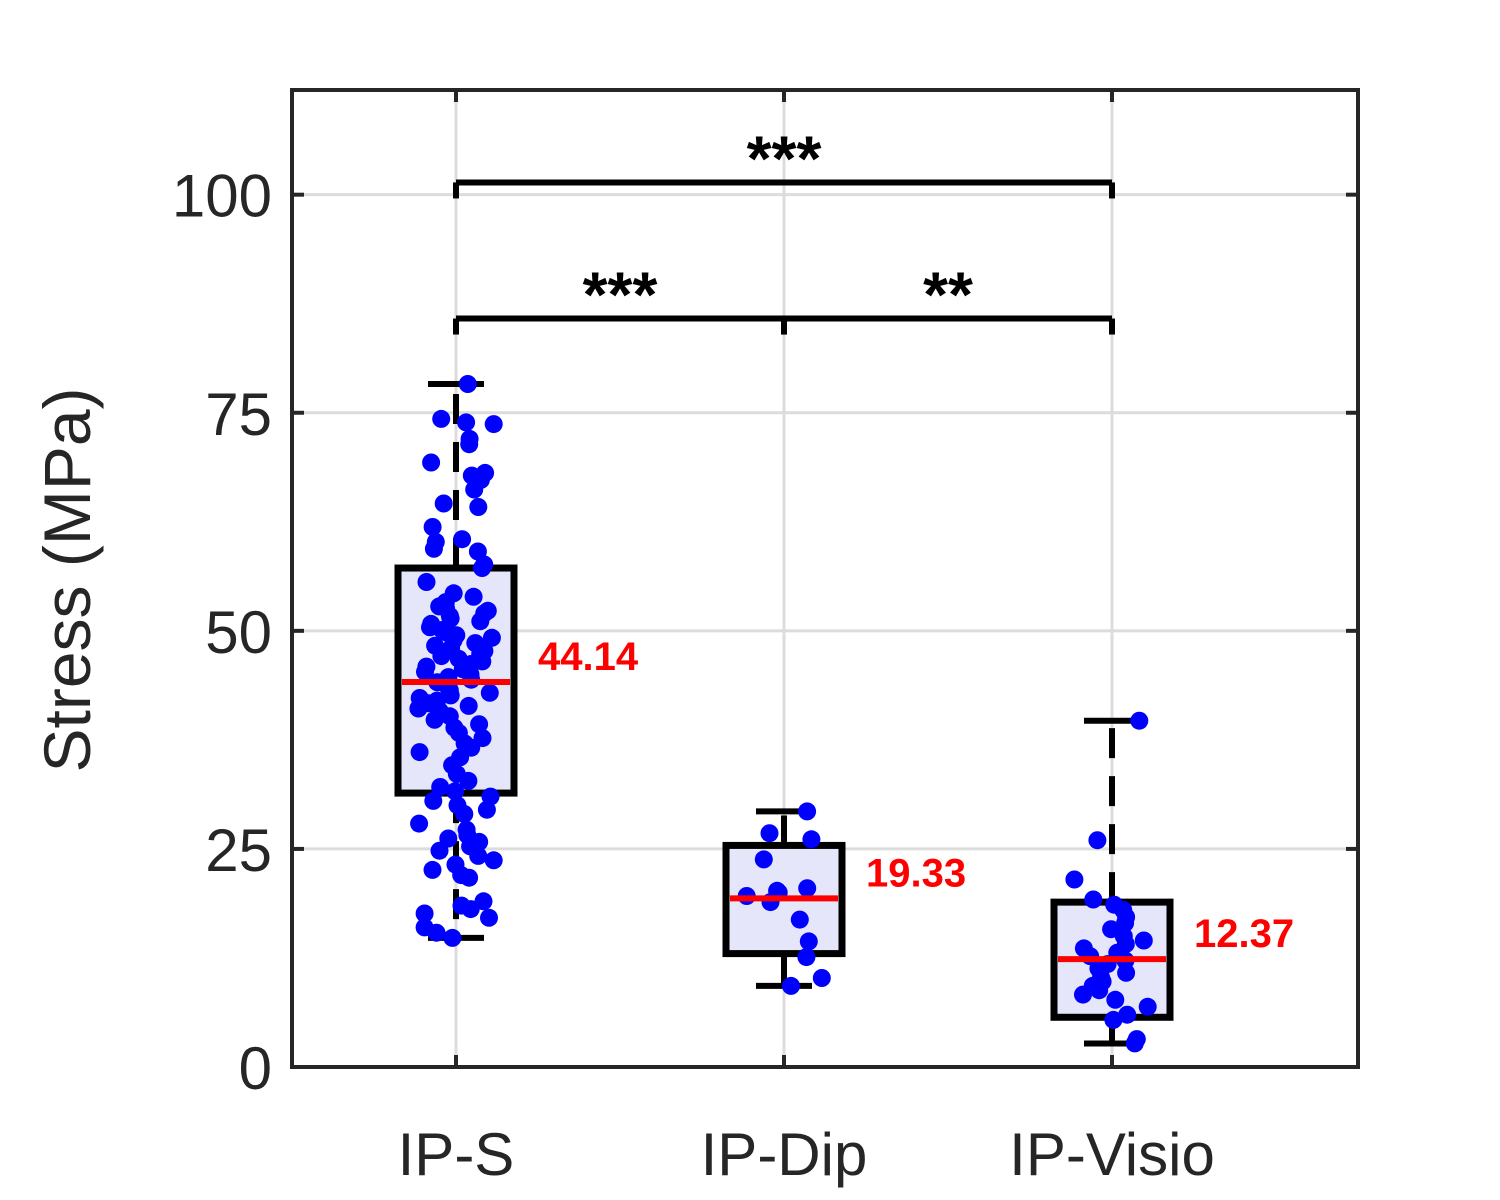 The image size is (1500, 1200). Describe the element at coordinates (784, 228) in the screenshot. I see `significance-brackets: ****** **` at that location.